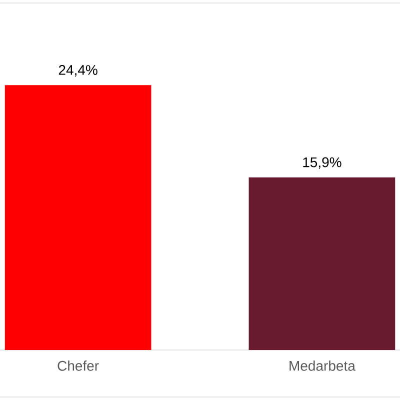  I want to click on data-label: 15,9%, so click(322, 163).